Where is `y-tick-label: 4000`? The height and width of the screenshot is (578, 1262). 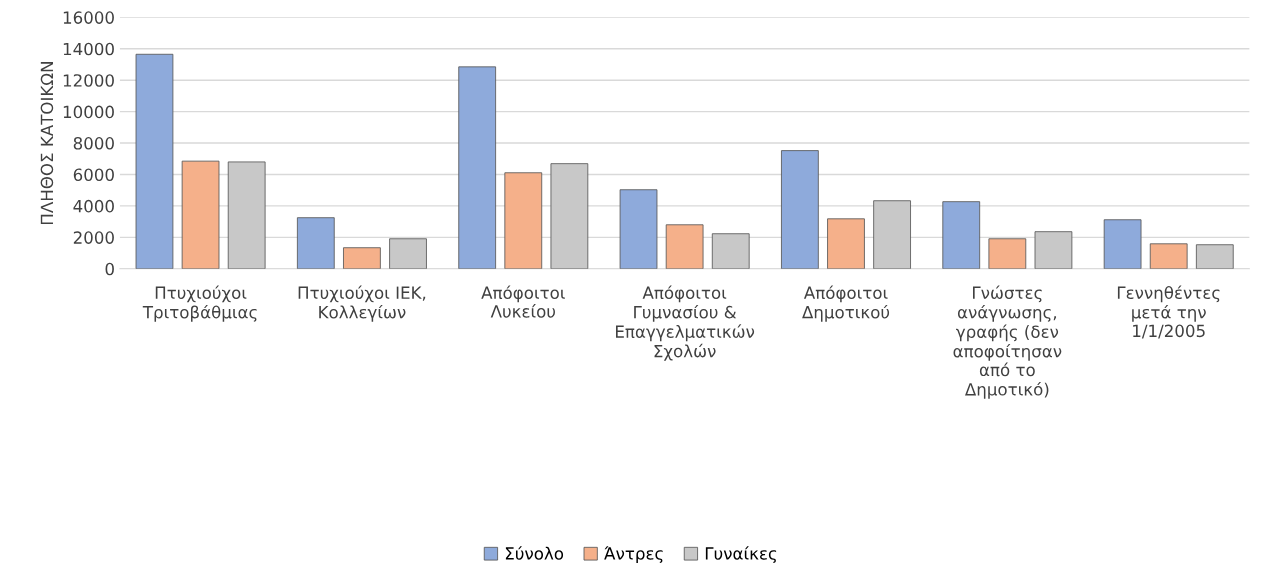
y-tick-label: 4000 is located at coordinates (93, 206).